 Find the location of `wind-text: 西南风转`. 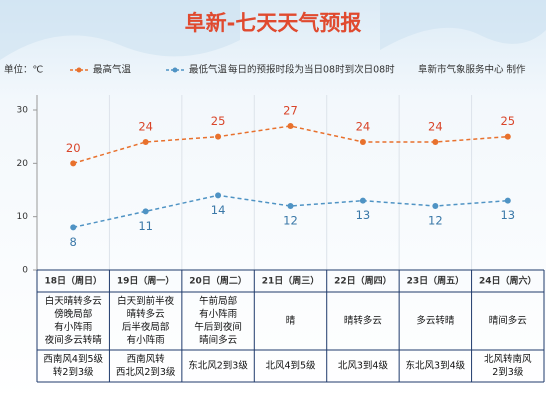

wind-text: 西南风转 is located at coordinates (146, 359).